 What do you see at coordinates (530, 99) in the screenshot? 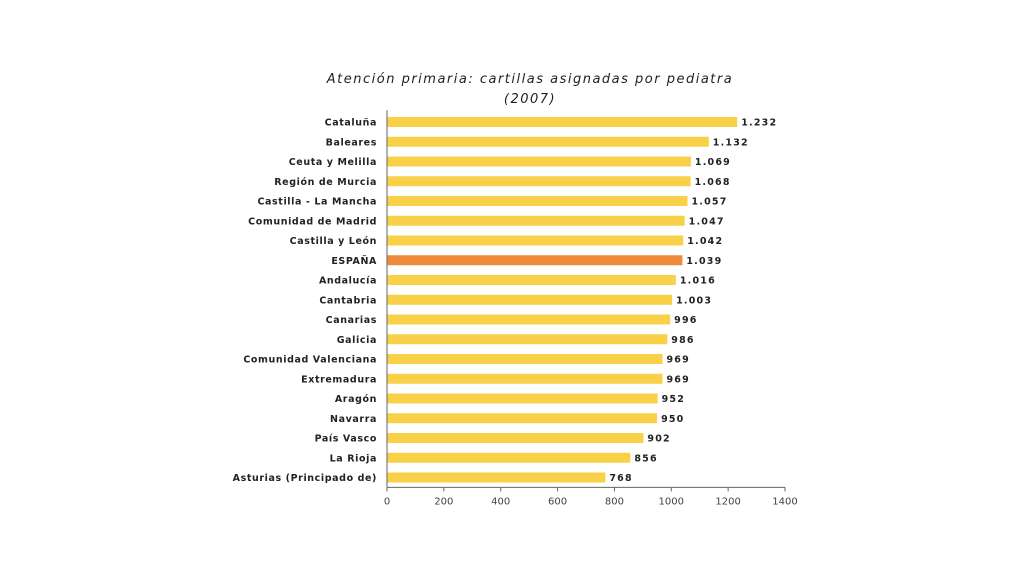
I see `chart-subtitle: (2007)` at bounding box center [530, 99].